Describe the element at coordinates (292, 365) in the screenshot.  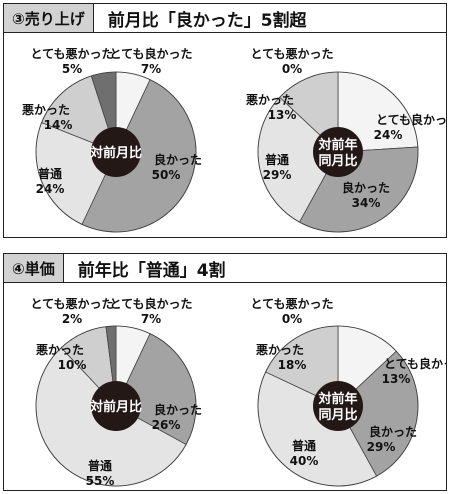
I see `slice-value-bad: 18%` at that location.